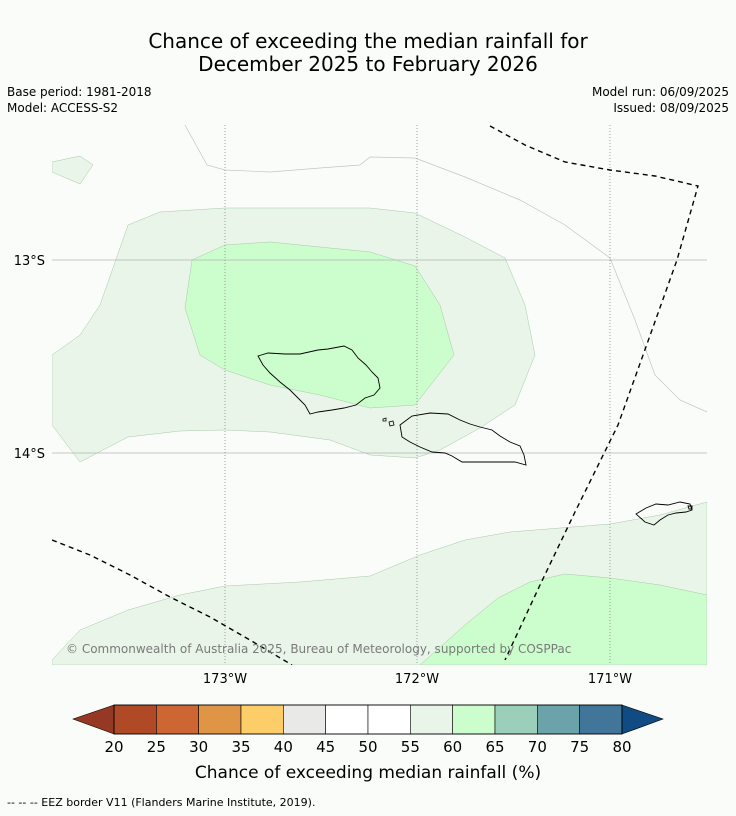 The height and width of the screenshot is (816, 736). What do you see at coordinates (367, 747) in the screenshot?
I see `colorbar-tick-label: 50` at bounding box center [367, 747].